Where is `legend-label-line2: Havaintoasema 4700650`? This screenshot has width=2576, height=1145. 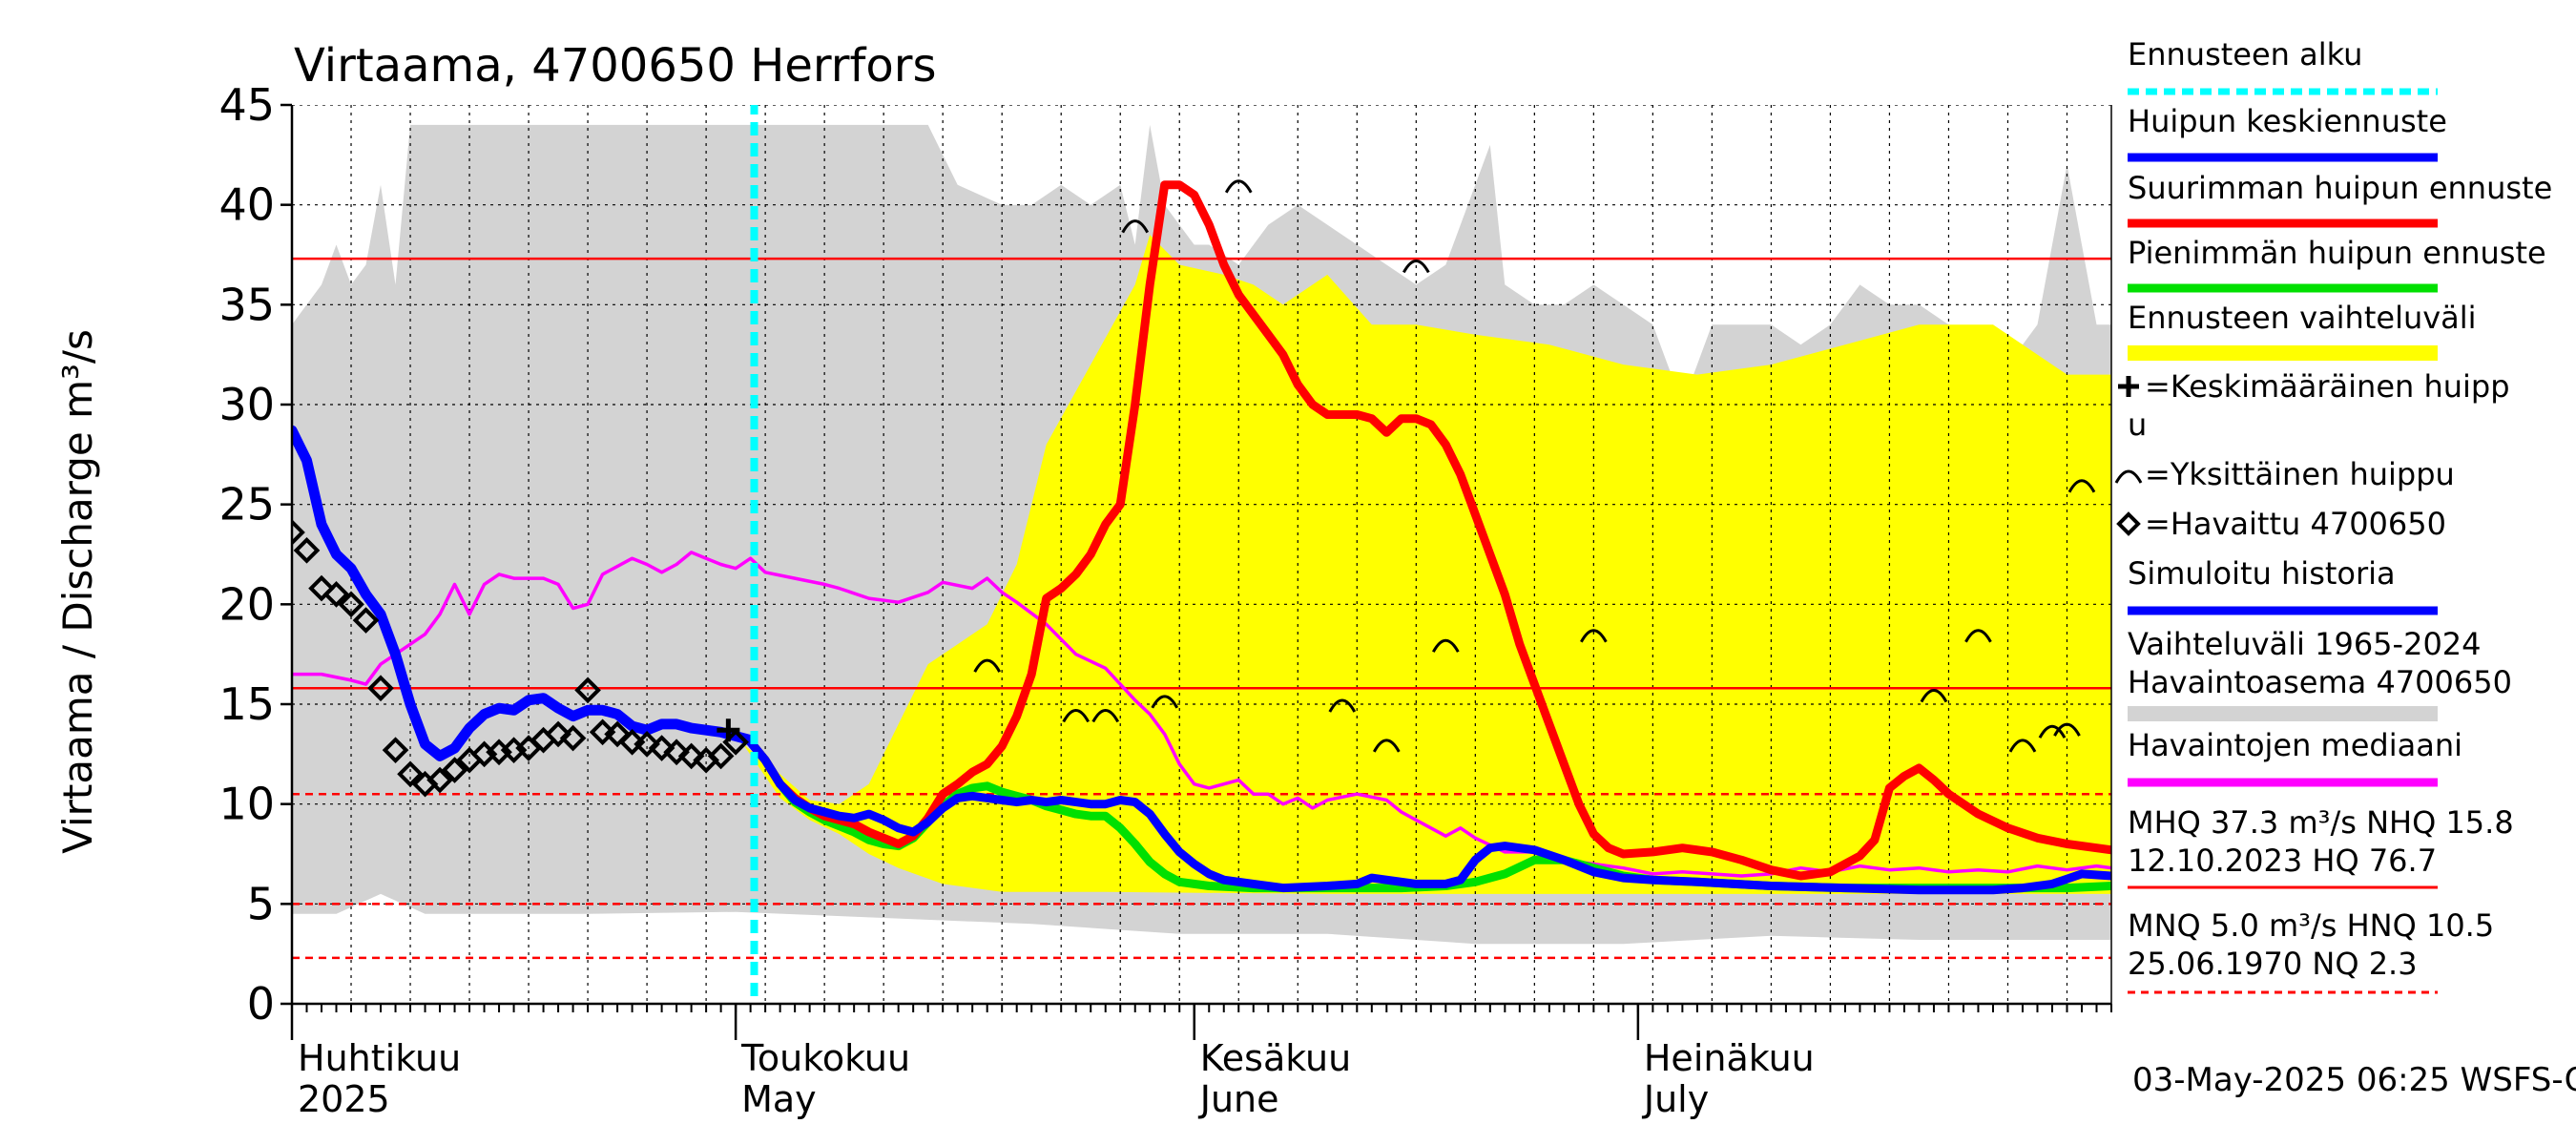
legend-label-line2: Havaintoasema 4700650 is located at coordinates (2320, 682).